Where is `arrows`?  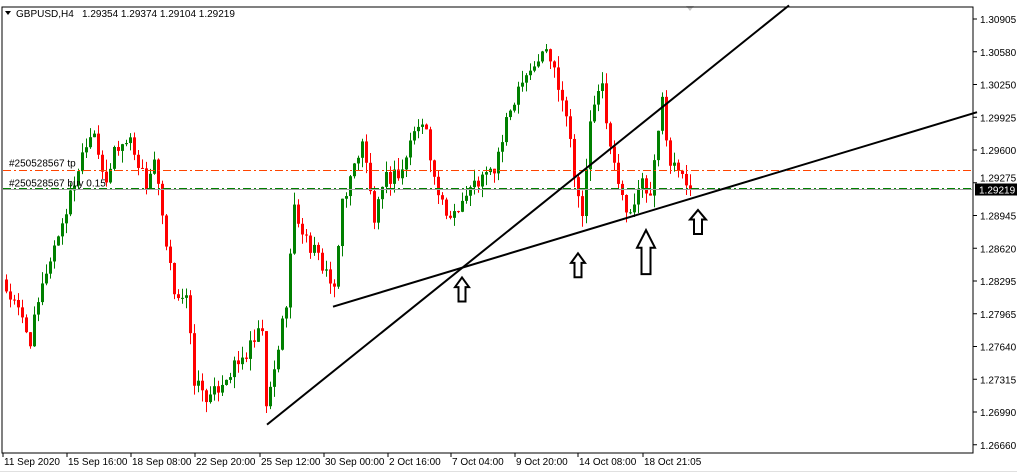
arrows is located at coordinates (581, 255).